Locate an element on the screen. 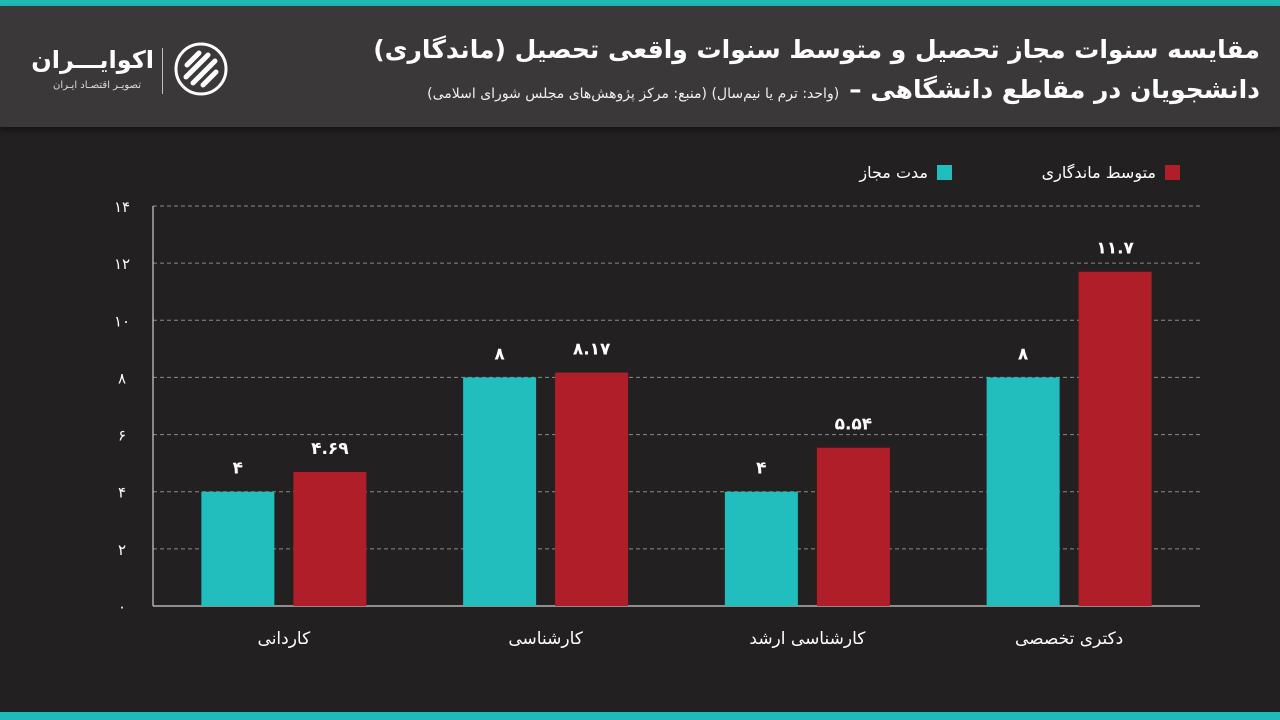  y-tick-label: ۰ is located at coordinates (122, 607).